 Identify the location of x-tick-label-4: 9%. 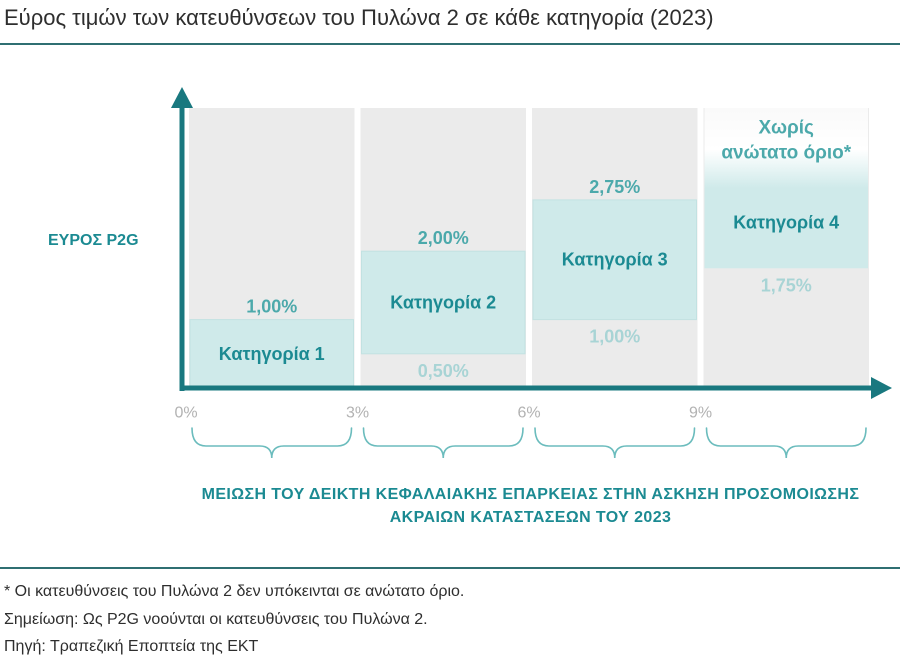
(700, 413).